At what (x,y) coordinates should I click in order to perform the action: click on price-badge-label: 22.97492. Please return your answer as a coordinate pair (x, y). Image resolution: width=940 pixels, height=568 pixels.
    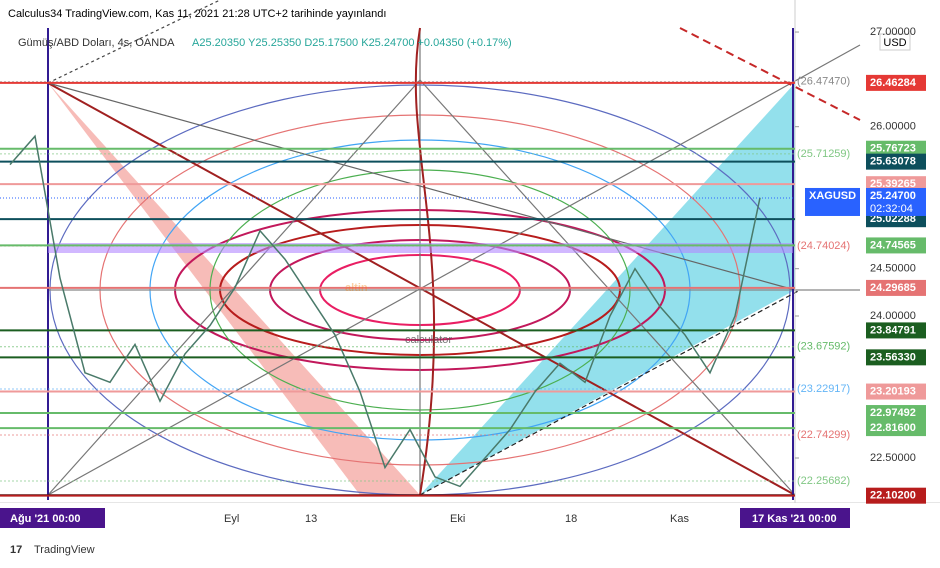
    Looking at the image, I should click on (893, 413).